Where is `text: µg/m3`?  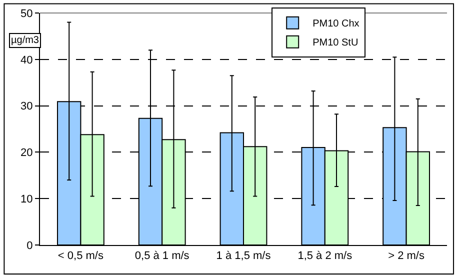
text: µg/m3 is located at coordinates (25, 40).